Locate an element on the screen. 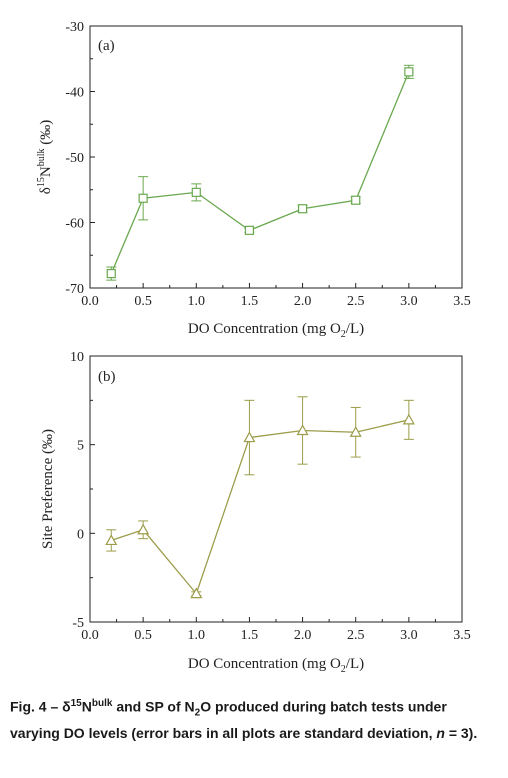 The image size is (508, 778). y-tick-label: 0 is located at coordinates (80, 534).